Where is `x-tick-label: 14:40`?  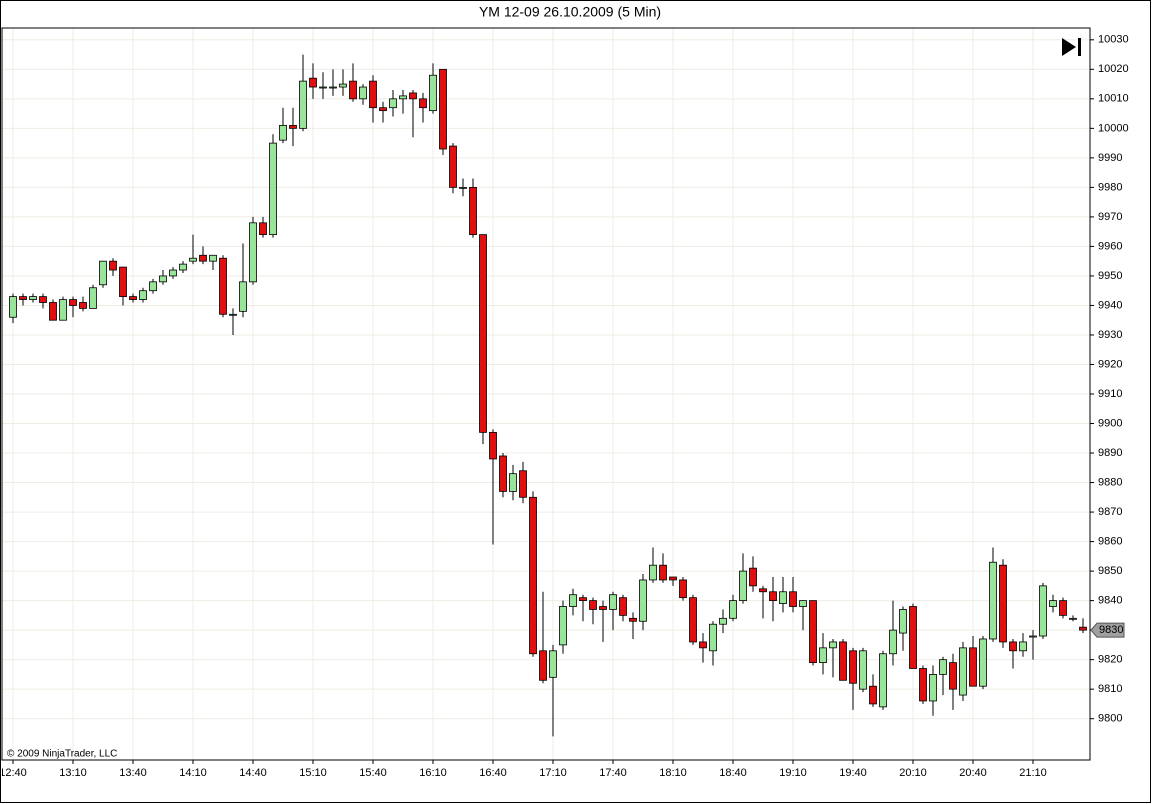
x-tick-label: 14:40 is located at coordinates (253, 773).